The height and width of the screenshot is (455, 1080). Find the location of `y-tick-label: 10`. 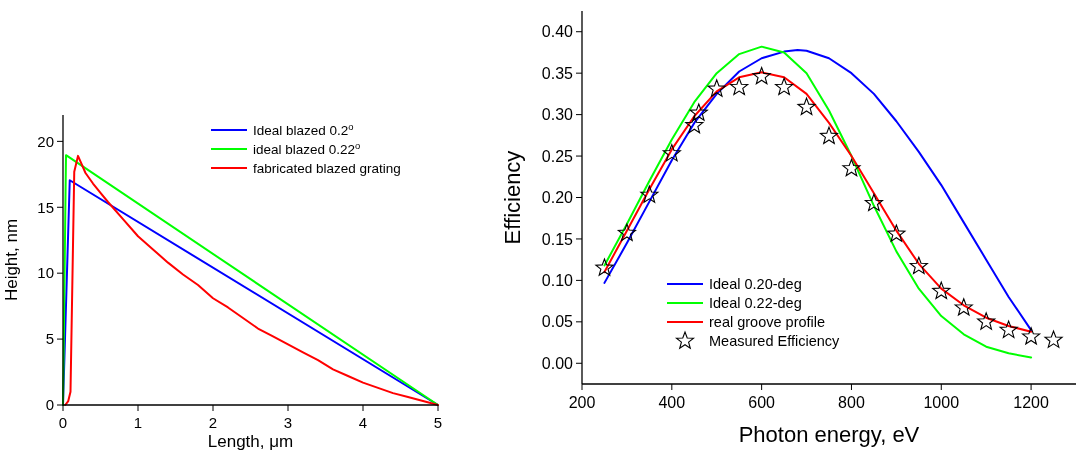

y-tick-label: 10 is located at coordinates (45, 273).